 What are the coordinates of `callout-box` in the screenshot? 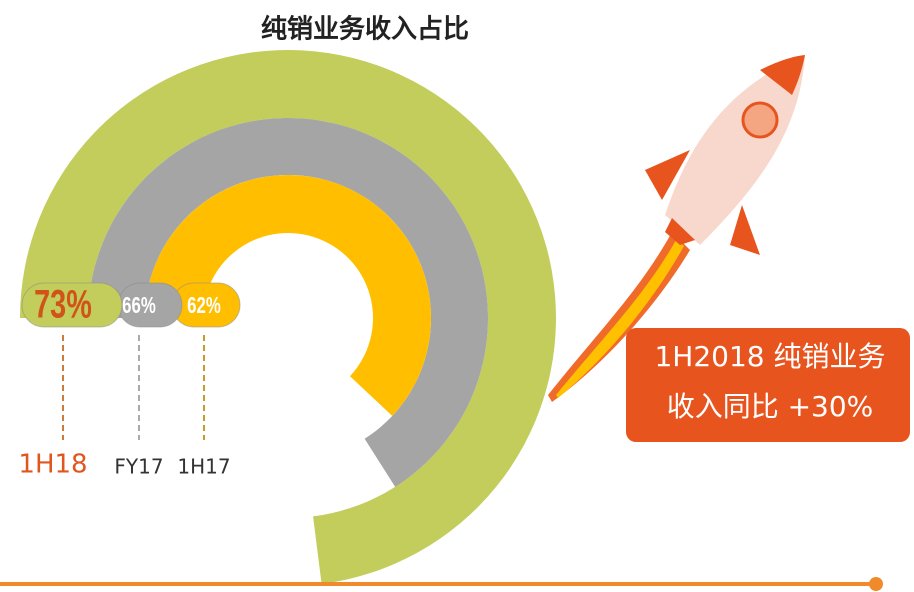 It's located at (768, 385).